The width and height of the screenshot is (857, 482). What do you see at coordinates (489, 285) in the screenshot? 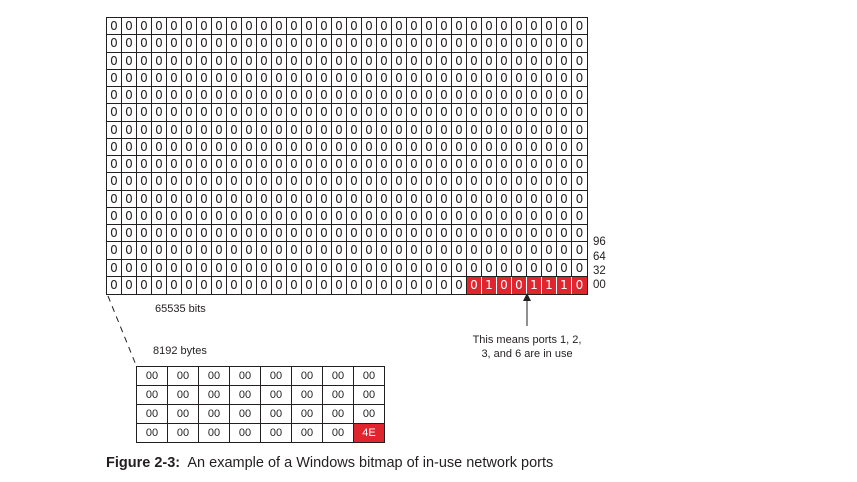
I see `highlighted-bit-cell: 1` at bounding box center [489, 285].